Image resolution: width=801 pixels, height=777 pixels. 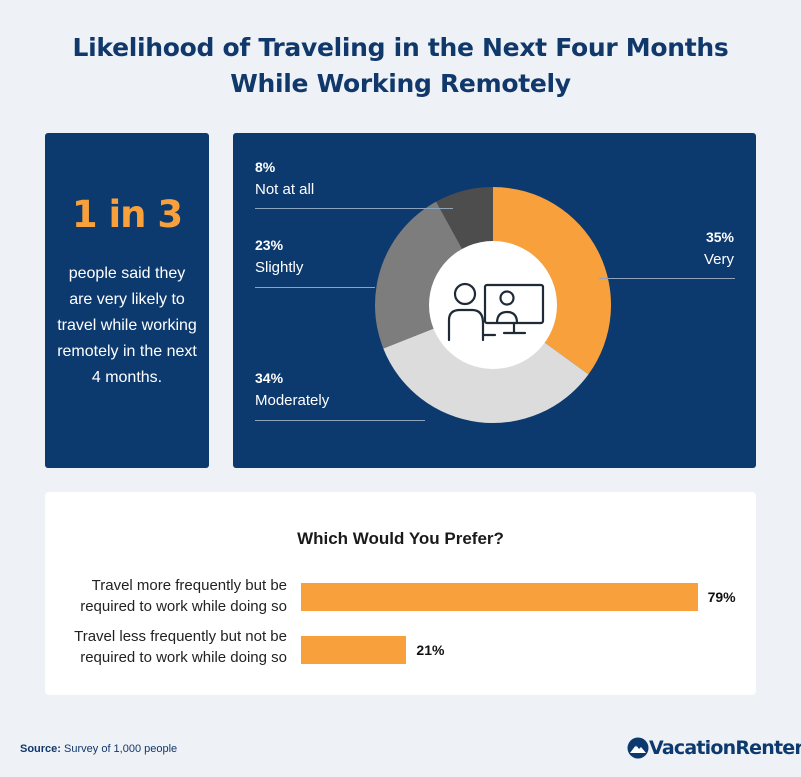 What do you see at coordinates (725, 748) in the screenshot?
I see `brand-logo-text: VacationRenter` at bounding box center [725, 748].